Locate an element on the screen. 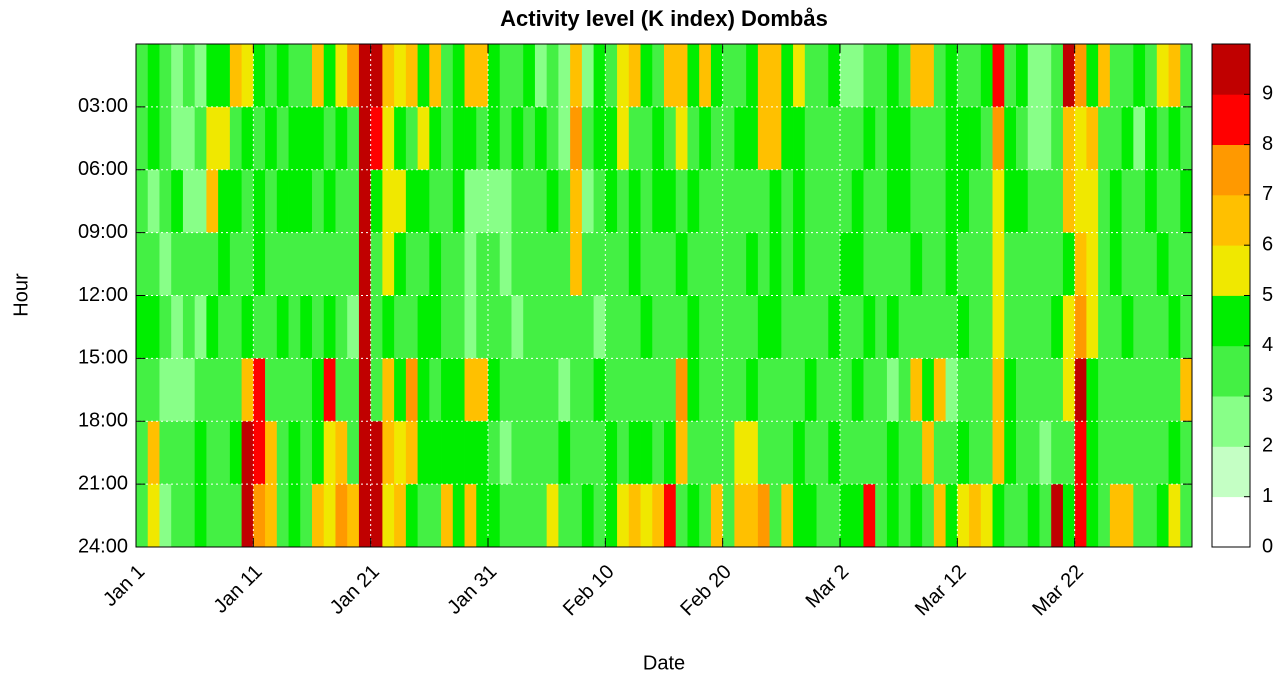 The image size is (1288, 680). x-tick-label: Mar 2 is located at coordinates (828, 587).